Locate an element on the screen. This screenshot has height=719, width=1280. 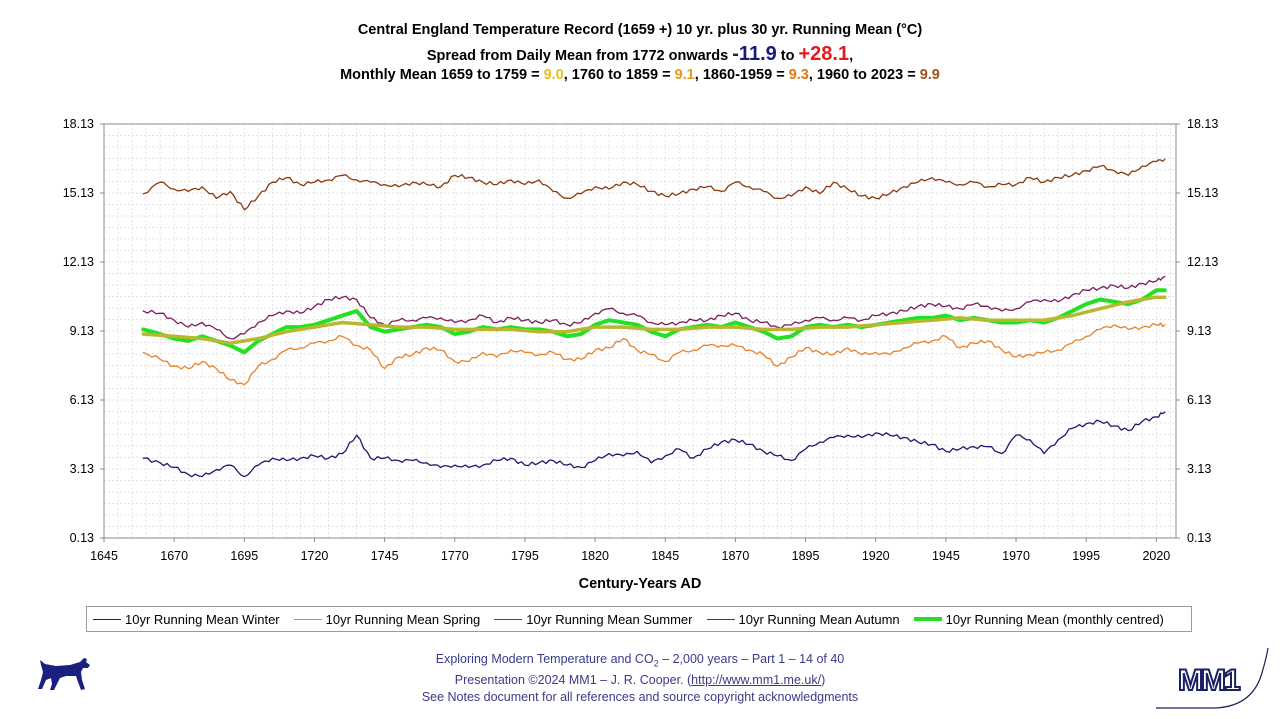
y-tick-label-right: 3.13 is located at coordinates (1199, 469).